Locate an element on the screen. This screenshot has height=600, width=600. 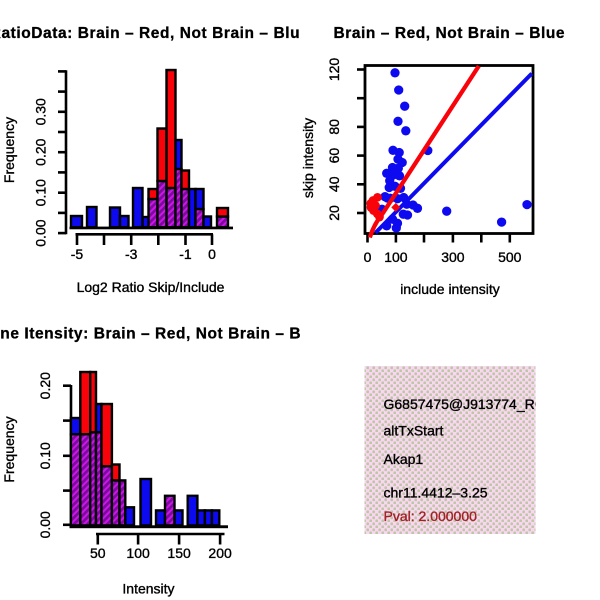
svg-text: 0.30 is located at coordinates (41, 111).